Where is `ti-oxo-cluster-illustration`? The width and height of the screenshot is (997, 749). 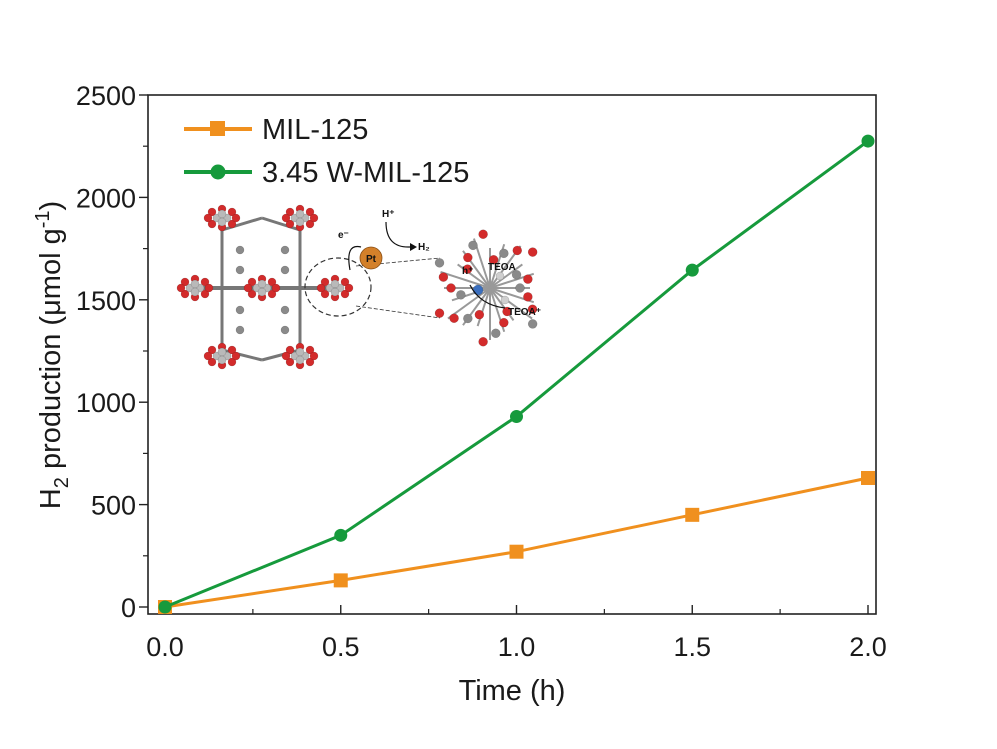
ti-oxo-cluster-illustration is located at coordinates (486, 288).